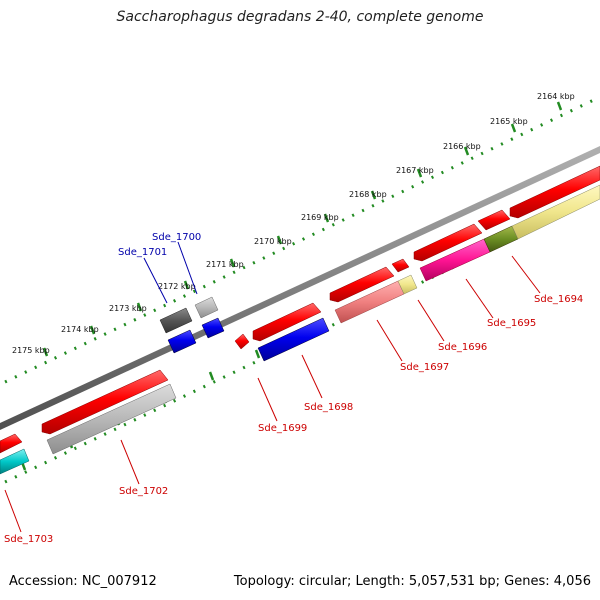 The width and height of the screenshot is (600, 600). Describe the element at coordinates (462, 146) in the screenshot. I see `kbp-label: 2166 kbp` at that location.